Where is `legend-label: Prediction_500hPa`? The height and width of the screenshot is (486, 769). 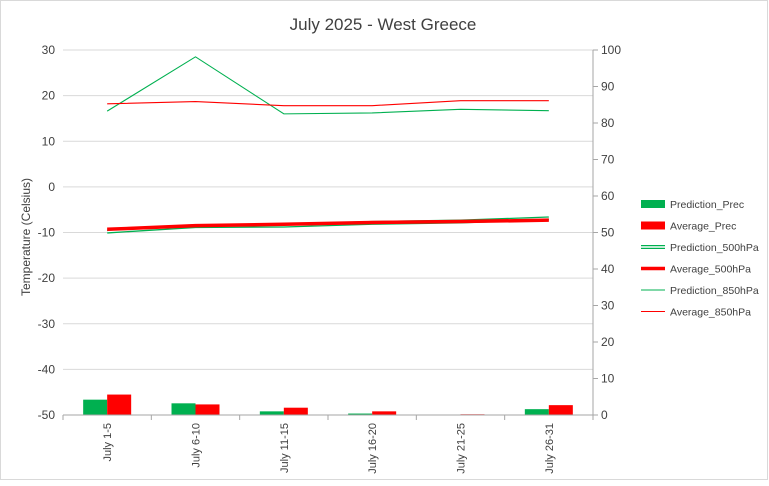 legend-label: Prediction_500hPa is located at coordinates (714, 248).